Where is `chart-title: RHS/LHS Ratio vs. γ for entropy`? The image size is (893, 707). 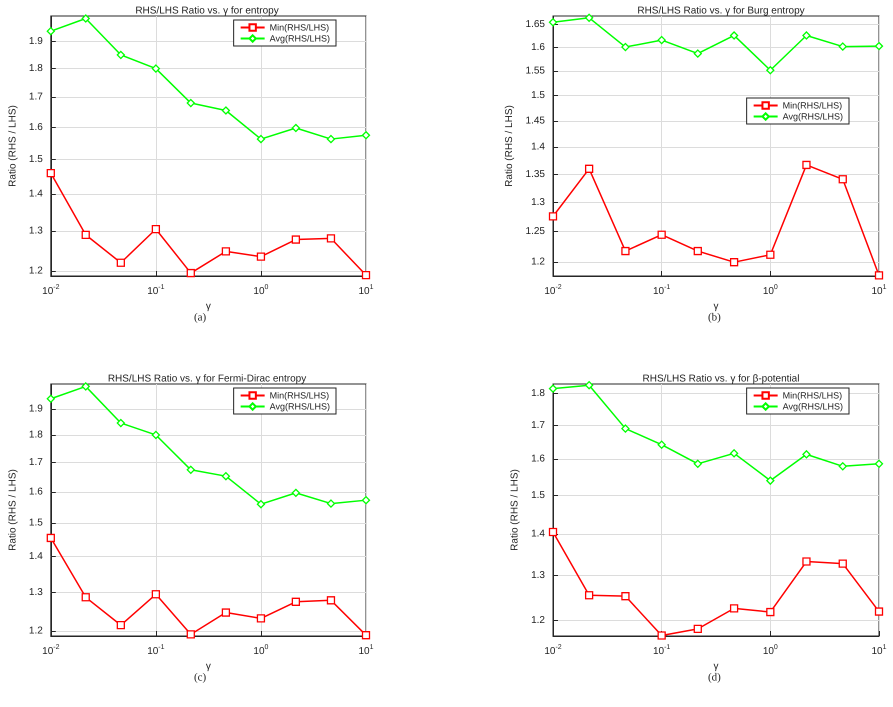 chart-title: RHS/LHS Ratio vs. γ for entropy is located at coordinates (207, 11).